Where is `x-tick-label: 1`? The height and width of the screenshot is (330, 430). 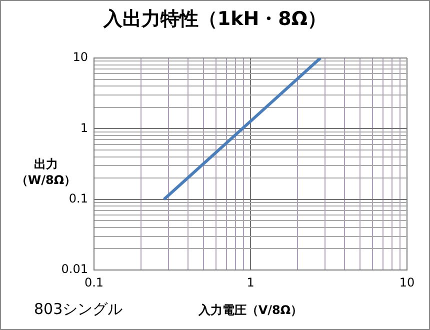
x-tick-label: 1 is located at coordinates (250, 282).